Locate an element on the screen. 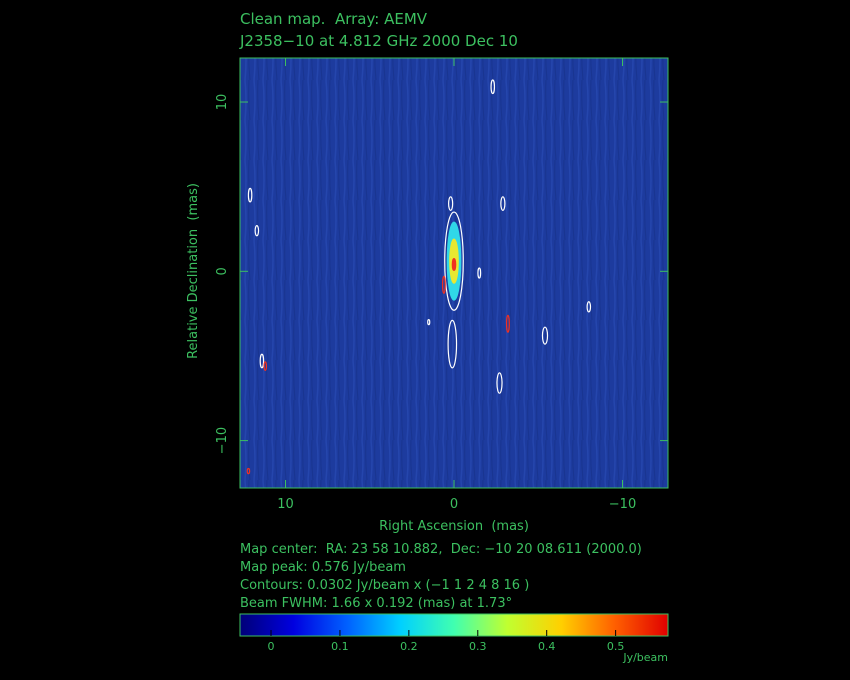 The width and height of the screenshot is (850, 680). colorbar-label: Jy/beam is located at coordinates (645, 657).